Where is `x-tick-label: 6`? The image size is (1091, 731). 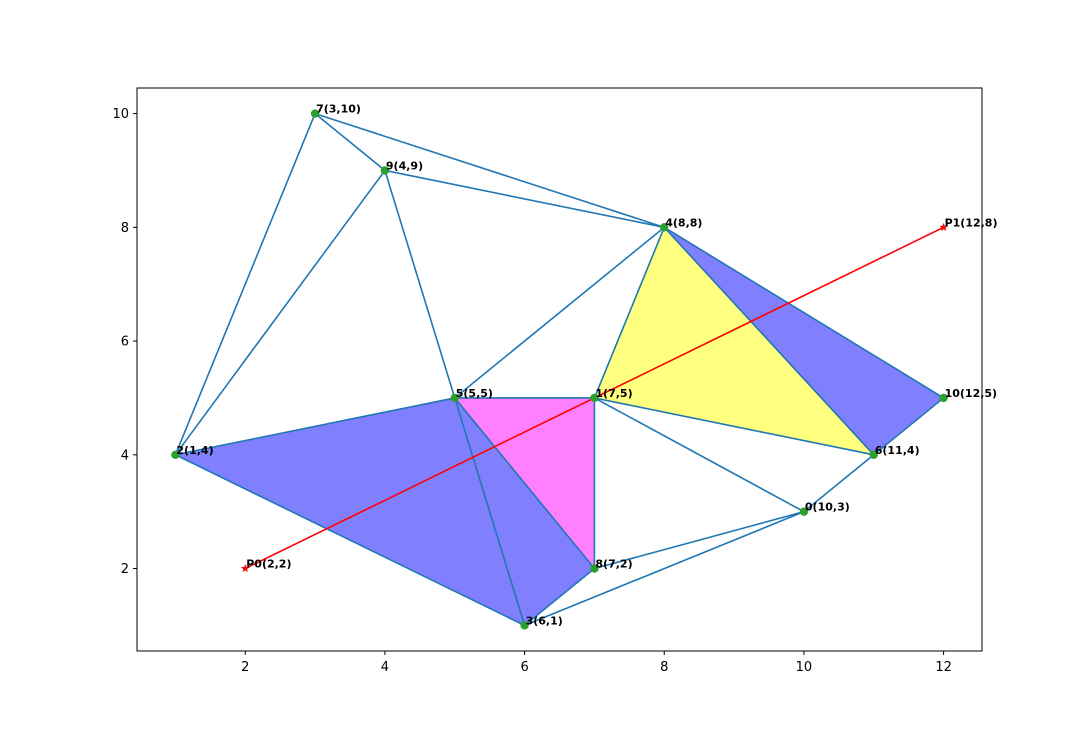
x-tick-label: 6 is located at coordinates (524, 667).